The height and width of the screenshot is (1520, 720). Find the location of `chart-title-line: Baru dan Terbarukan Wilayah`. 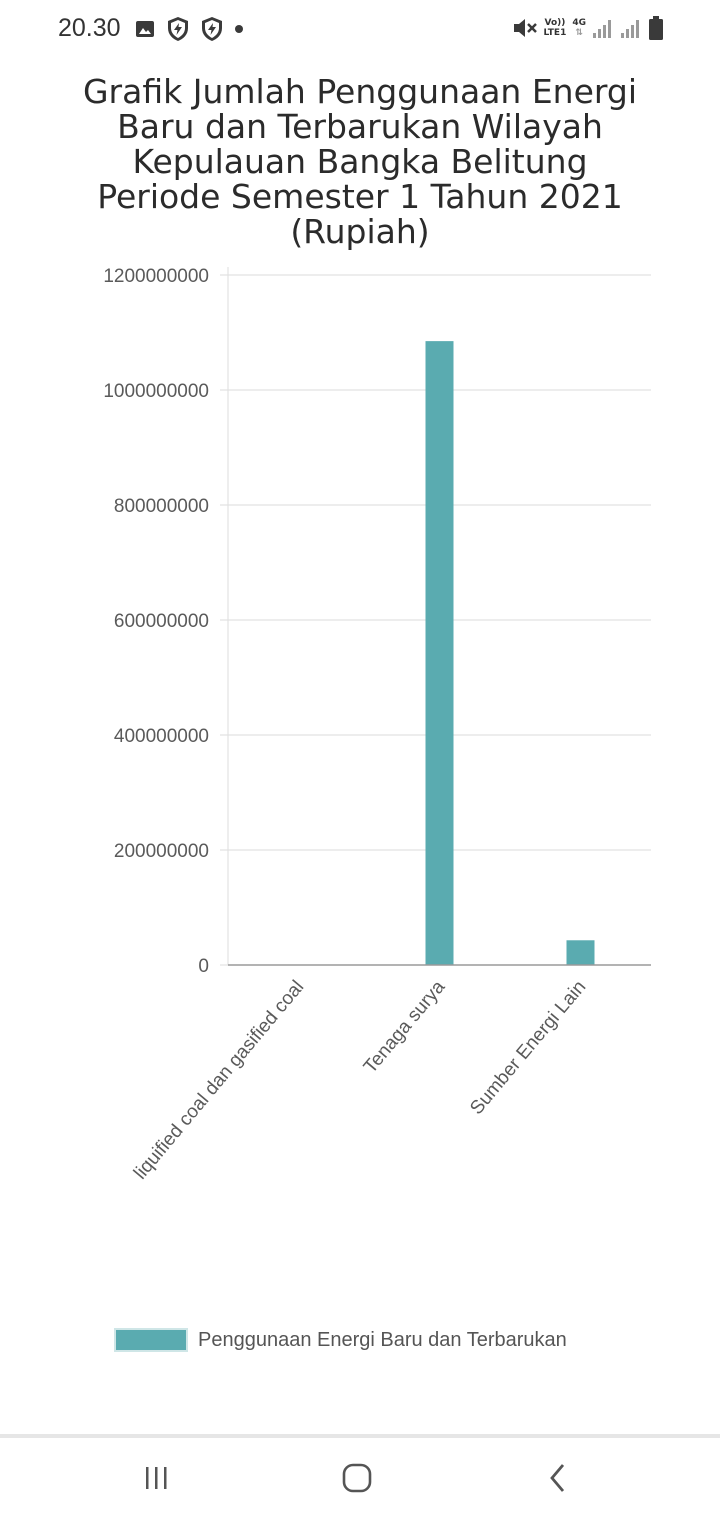

chart-title-line: Baru dan Terbarukan Wilayah is located at coordinates (360, 126).